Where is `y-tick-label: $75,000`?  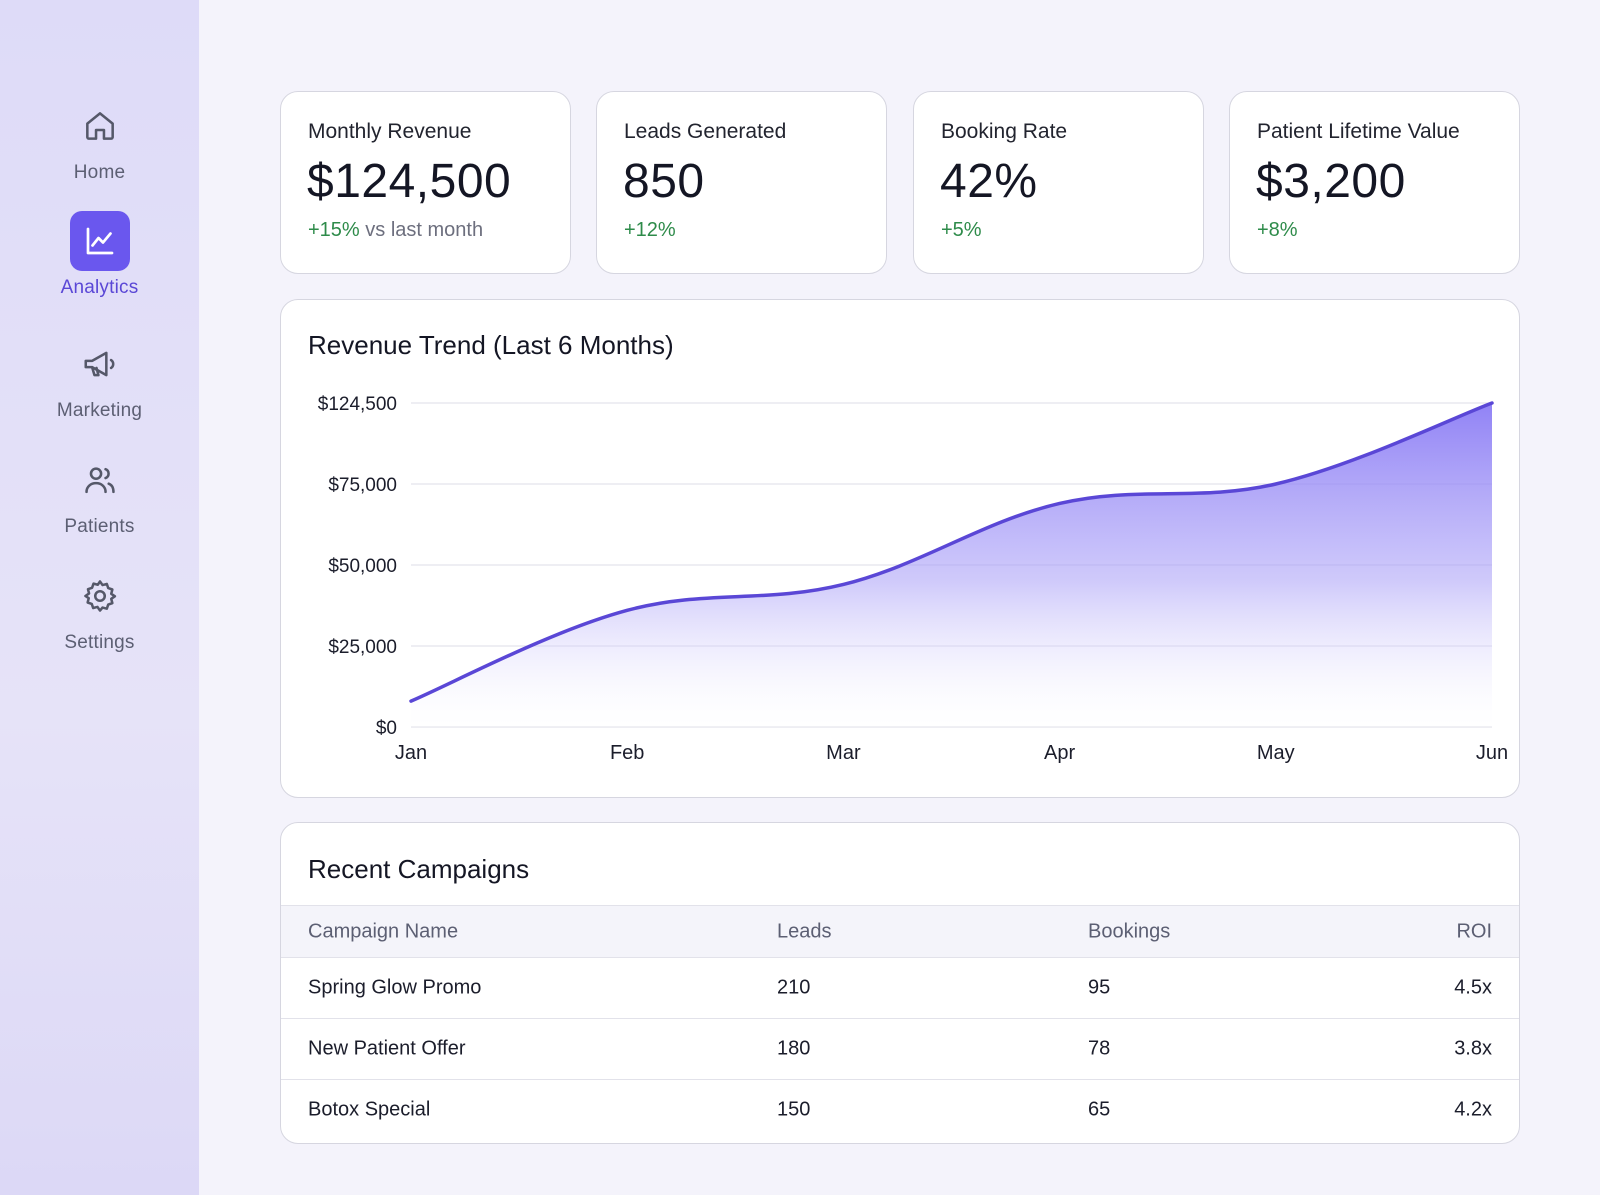
y-tick-label: $75,000 is located at coordinates (362, 485).